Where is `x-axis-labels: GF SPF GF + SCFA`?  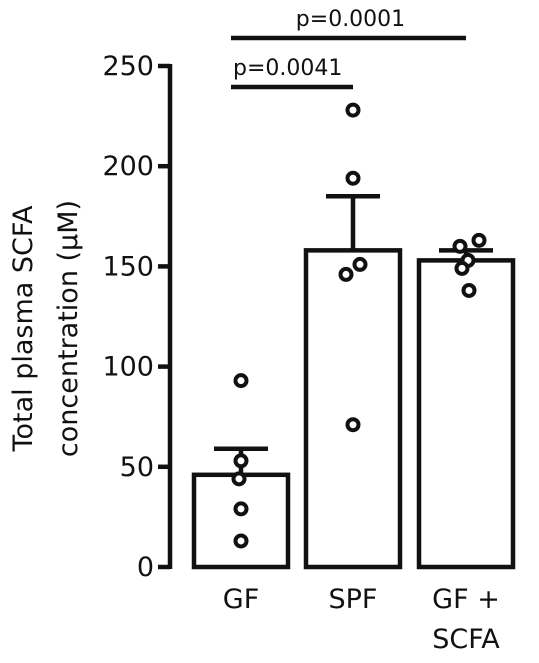
x-axis-labels: GF SPF GF + SCFA is located at coordinates (362, 619).